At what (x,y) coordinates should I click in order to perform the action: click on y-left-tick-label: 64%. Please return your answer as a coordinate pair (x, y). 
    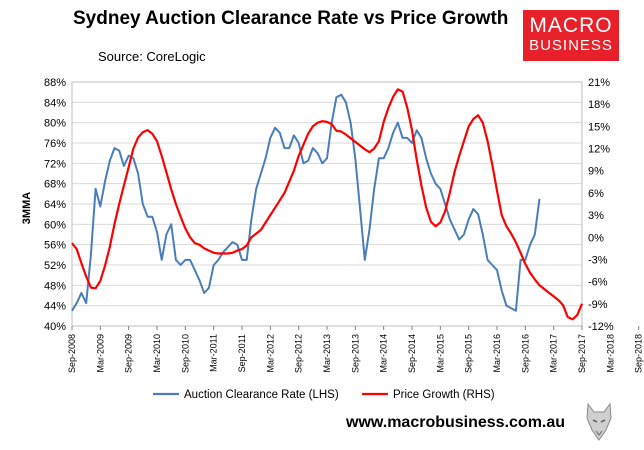
    Looking at the image, I should click on (55, 205).